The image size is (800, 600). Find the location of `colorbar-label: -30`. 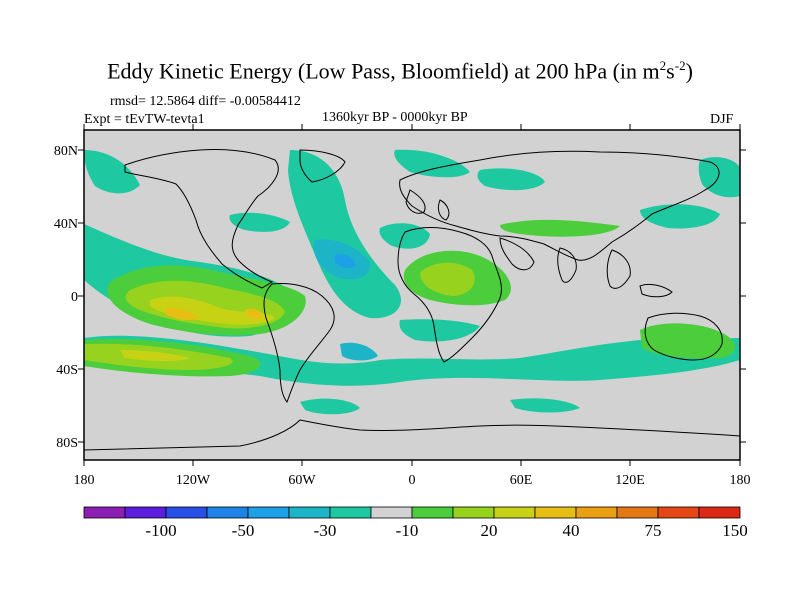

colorbar-label: -30 is located at coordinates (325, 530).